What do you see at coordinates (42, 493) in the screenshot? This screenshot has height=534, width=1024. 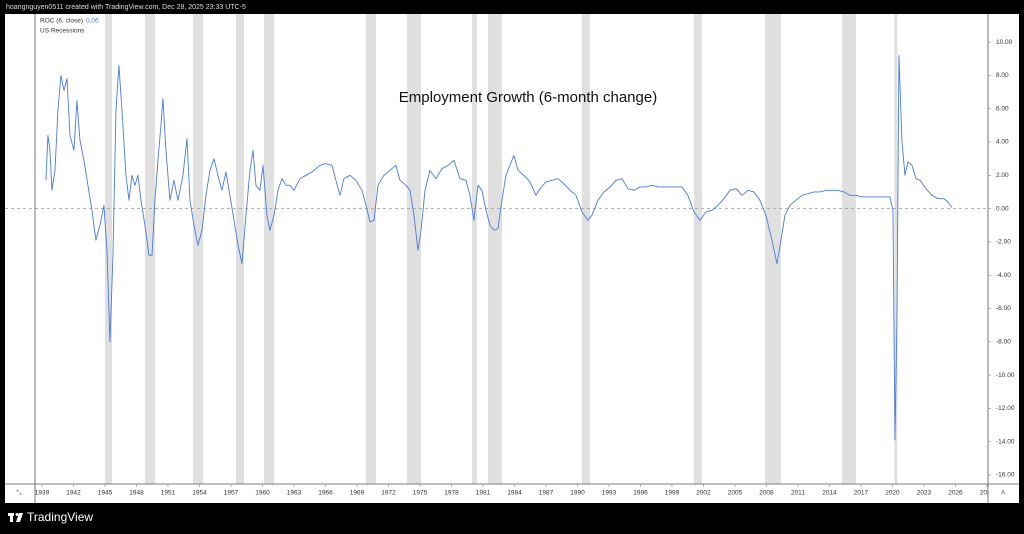 I see `x-tick-label: 1939` at bounding box center [42, 493].